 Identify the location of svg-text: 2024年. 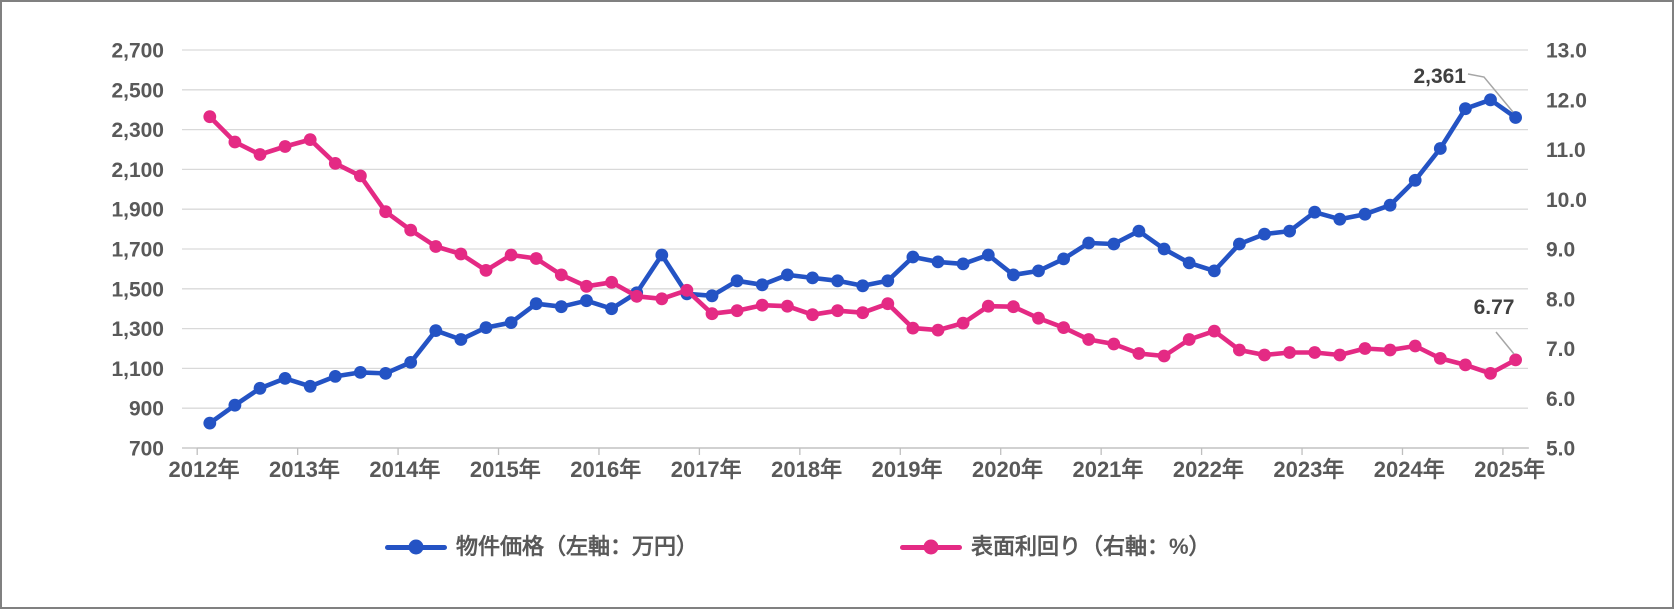
(1409, 469).